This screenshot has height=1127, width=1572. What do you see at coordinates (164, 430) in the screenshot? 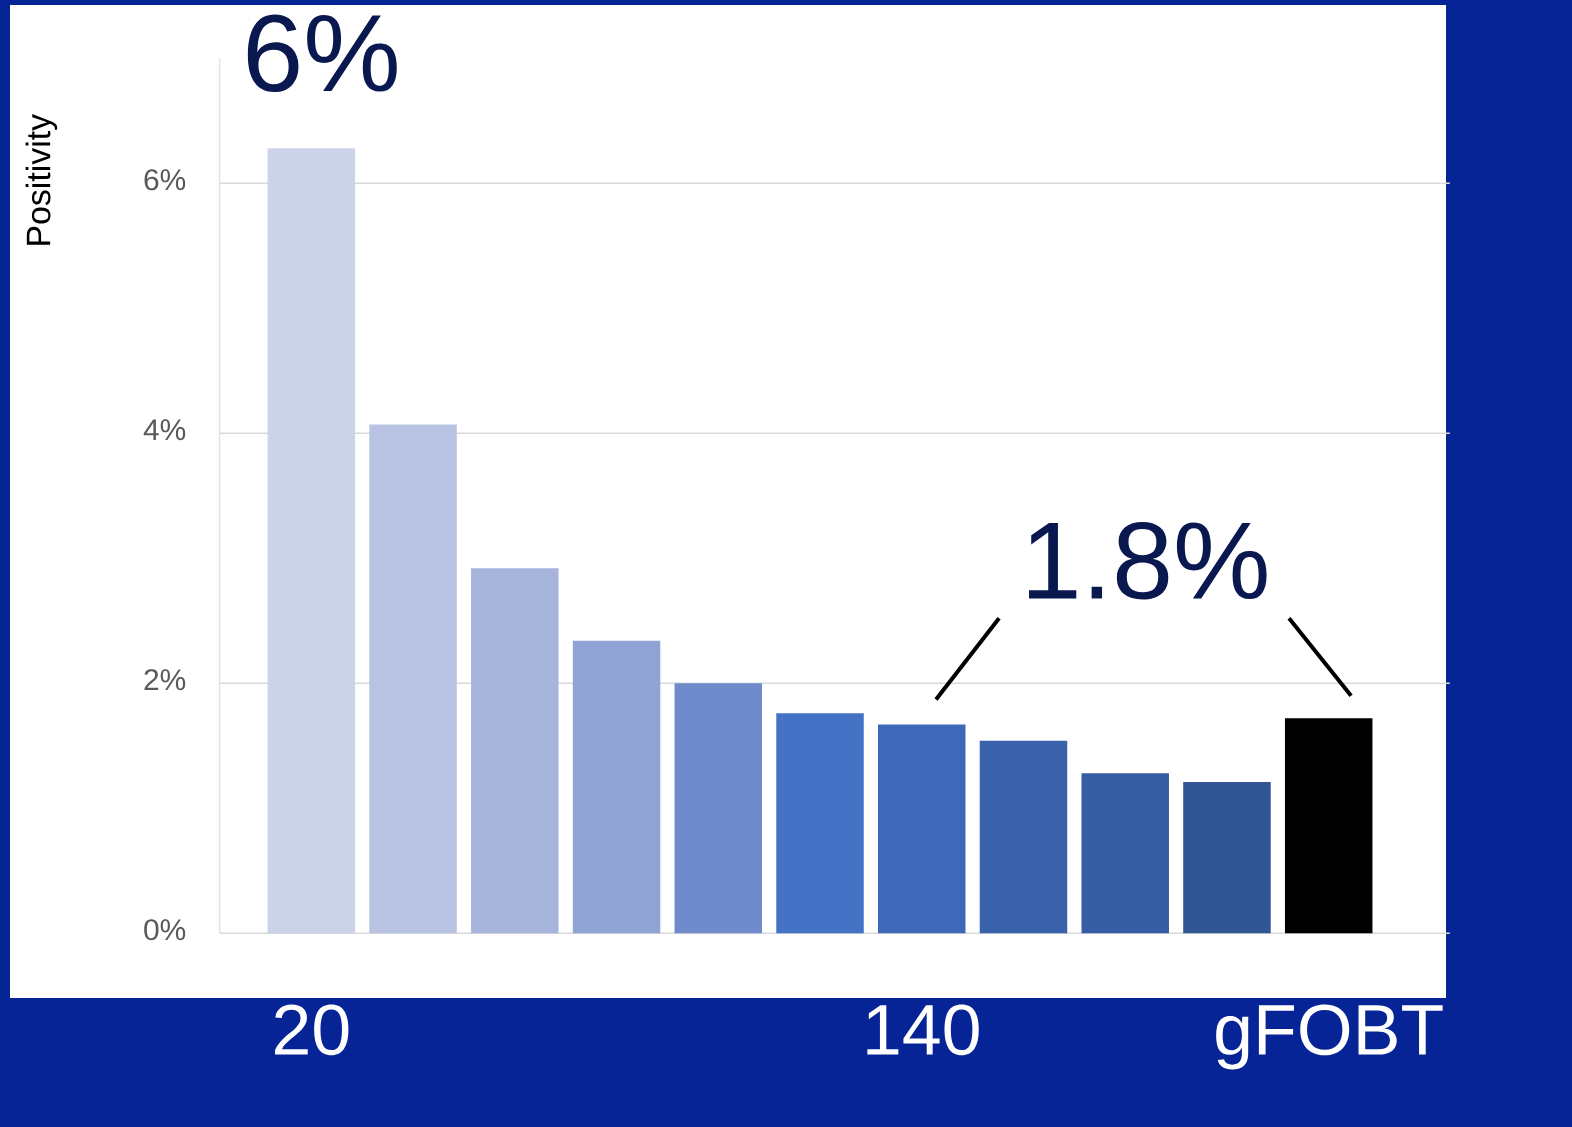
I see `y-tick-label: 4%` at bounding box center [164, 430].